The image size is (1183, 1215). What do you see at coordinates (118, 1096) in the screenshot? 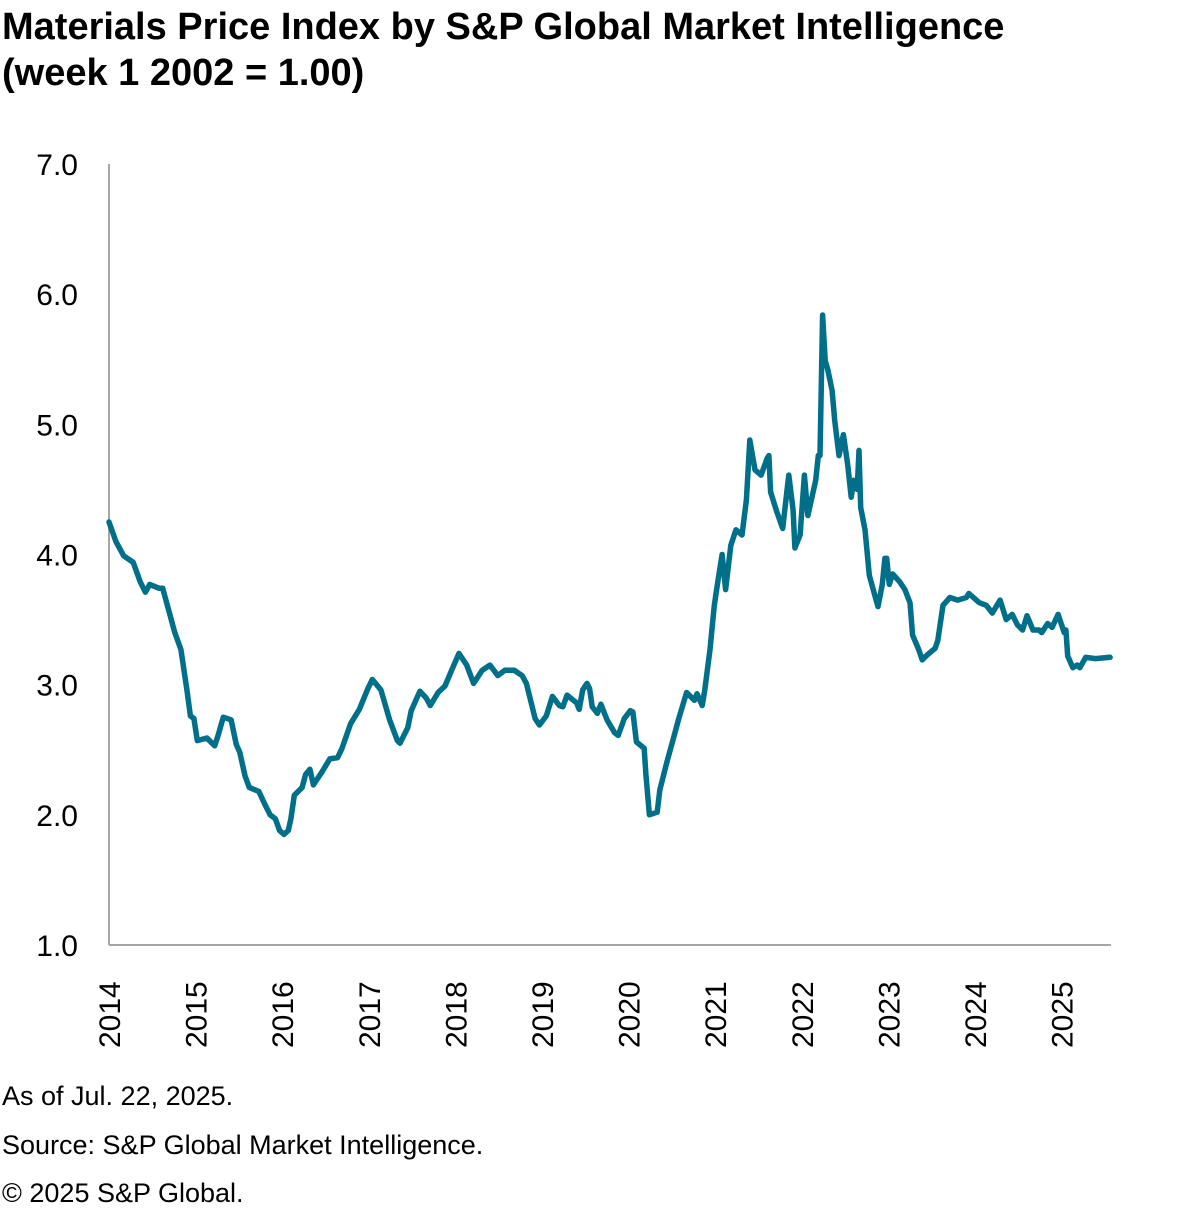
I see `as-of-note: As of Jul. 22, 2025.` at bounding box center [118, 1096].